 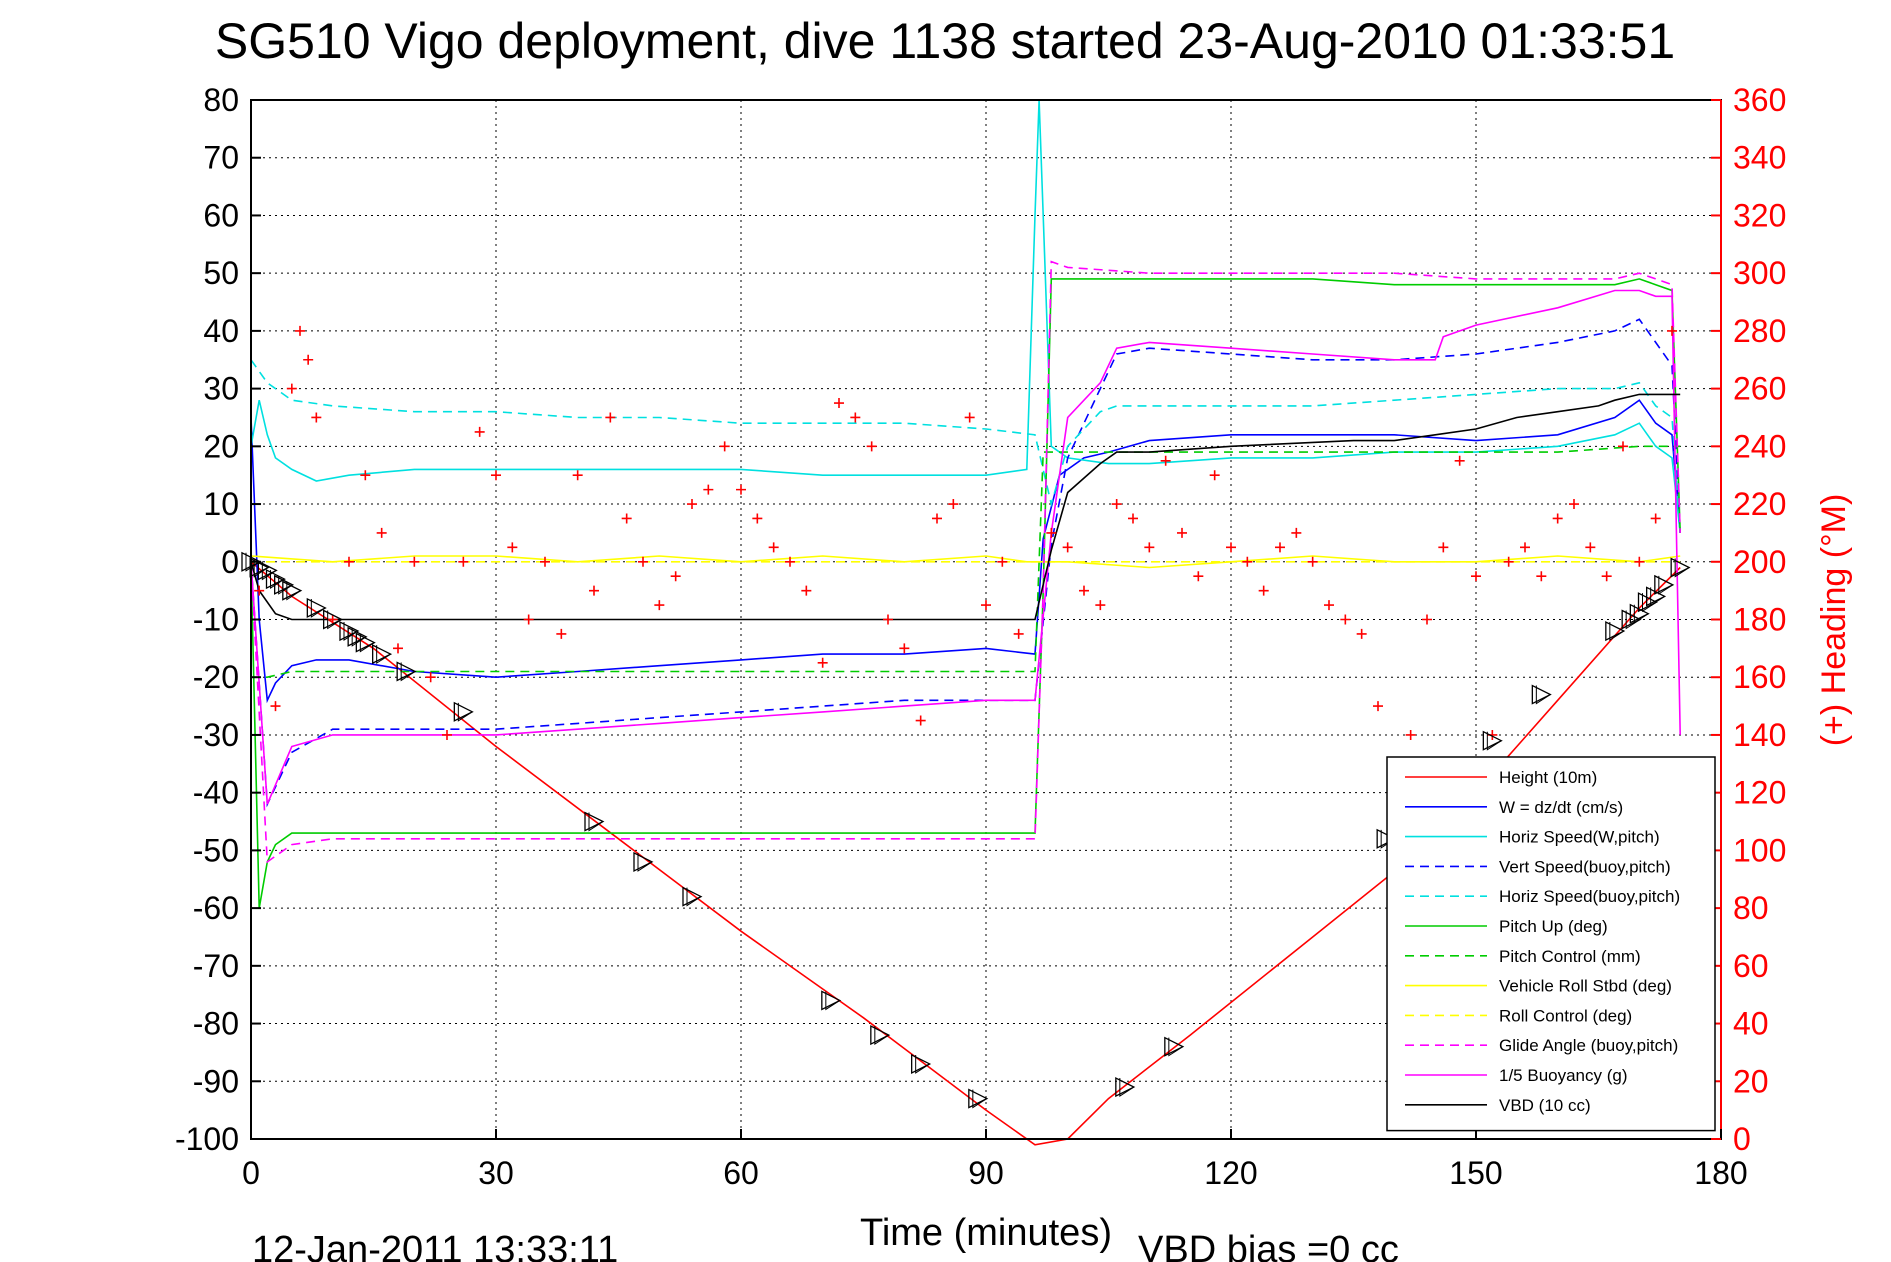 What do you see at coordinates (1759, 331) in the screenshot?
I see `right-tick-label: 280` at bounding box center [1759, 331].